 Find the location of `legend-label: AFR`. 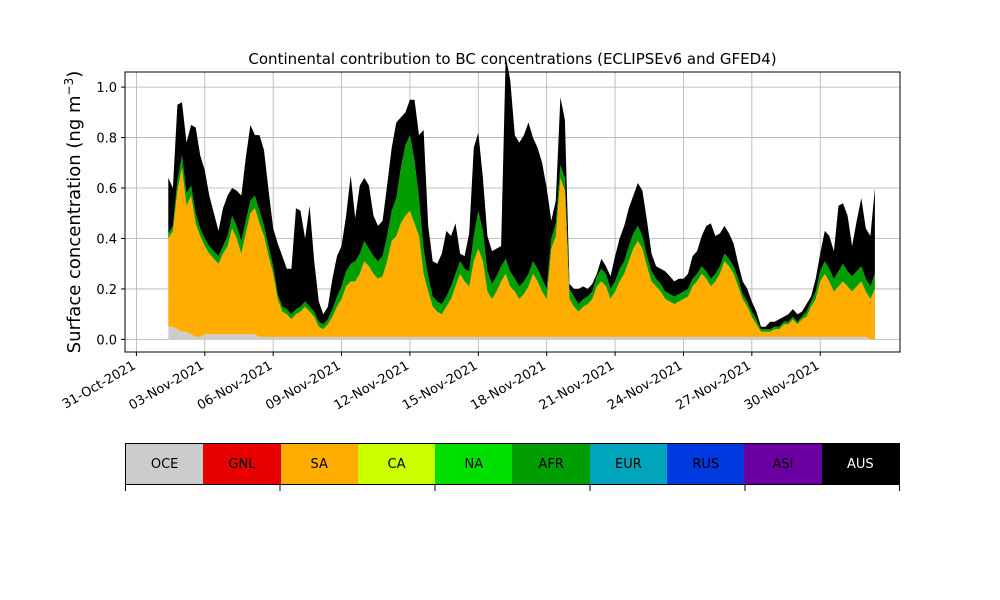

legend-label: AFR is located at coordinates (551, 464).